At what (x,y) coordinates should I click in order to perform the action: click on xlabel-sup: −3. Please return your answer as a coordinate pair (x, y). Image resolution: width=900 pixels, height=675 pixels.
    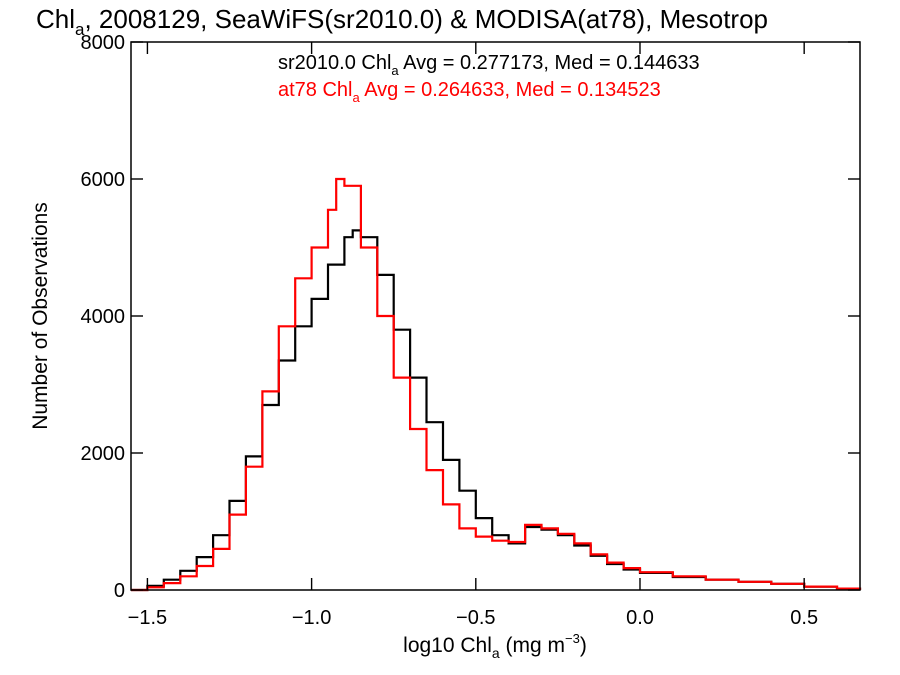
    Looking at the image, I should click on (572, 638).